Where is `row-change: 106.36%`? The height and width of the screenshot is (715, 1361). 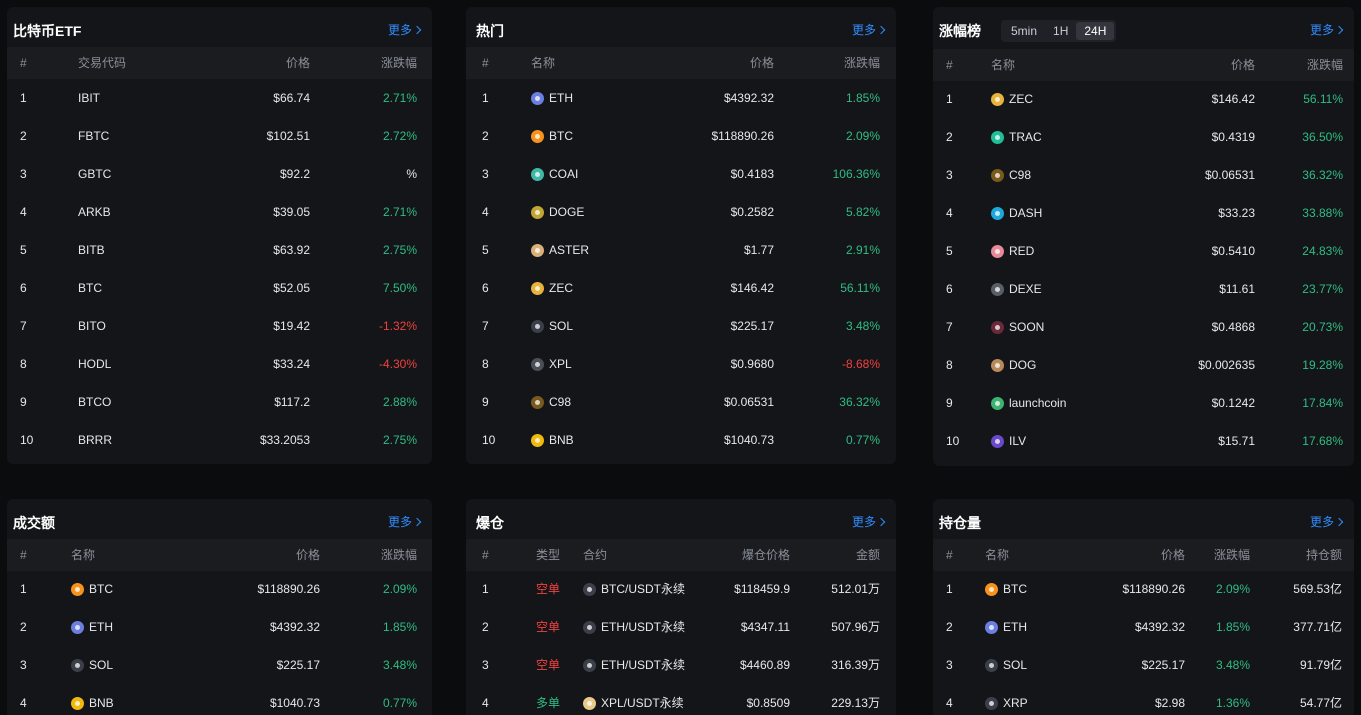
row-change: 106.36% is located at coordinates (856, 174).